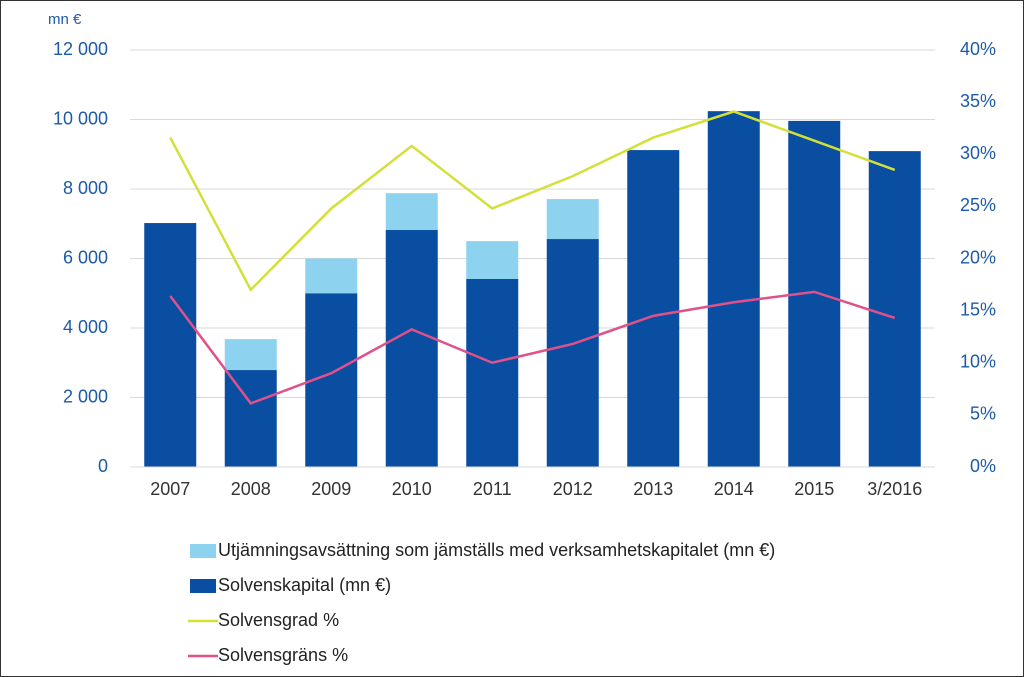  What do you see at coordinates (894, 489) in the screenshot?
I see `x-tick-label: 3/2016` at bounding box center [894, 489].